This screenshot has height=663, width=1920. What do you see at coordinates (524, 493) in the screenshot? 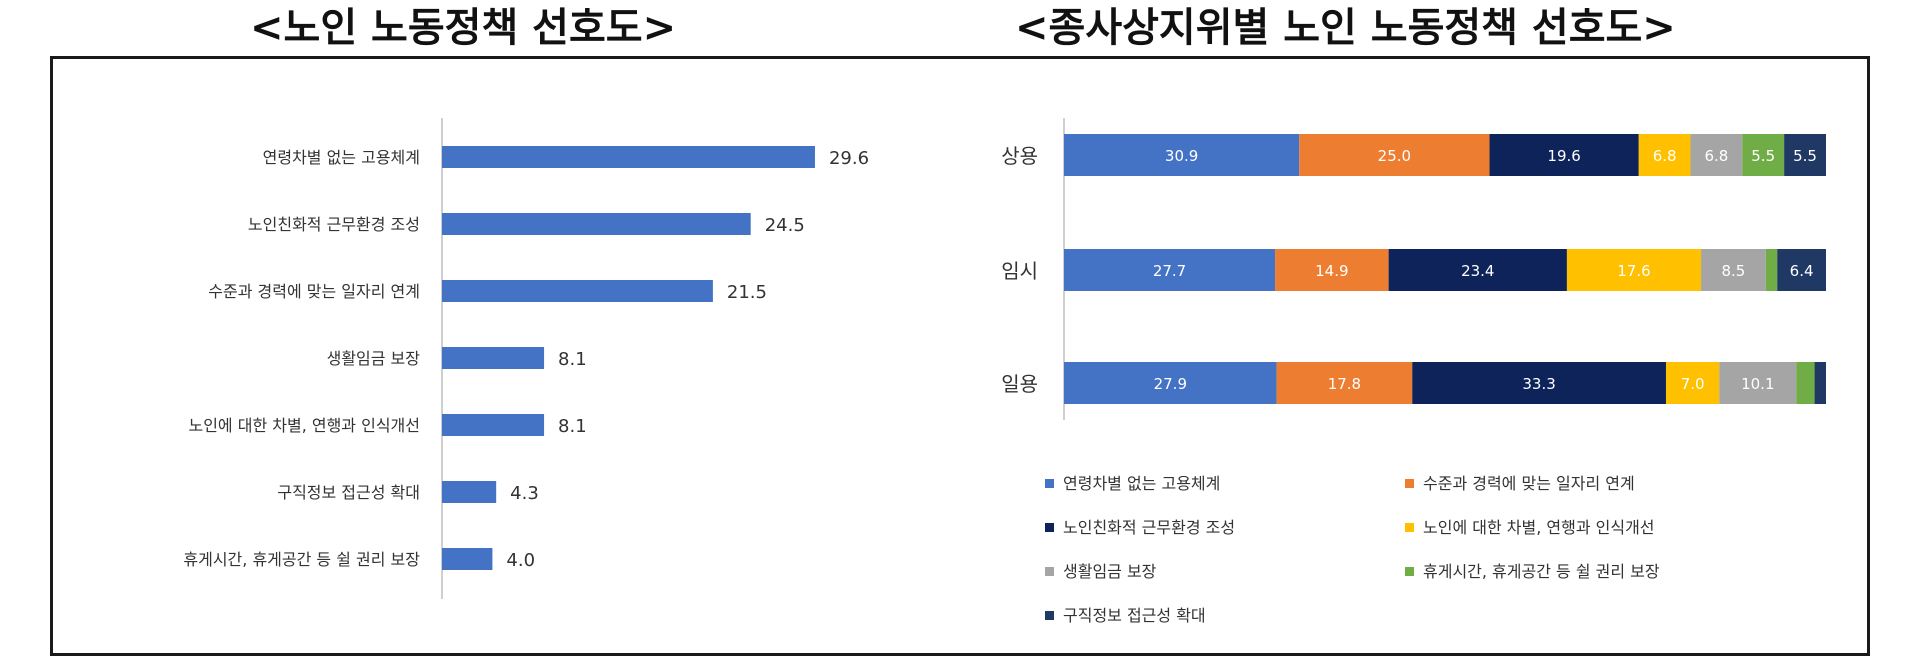
I see `left-bar-data-label: 4.3` at bounding box center [524, 493].